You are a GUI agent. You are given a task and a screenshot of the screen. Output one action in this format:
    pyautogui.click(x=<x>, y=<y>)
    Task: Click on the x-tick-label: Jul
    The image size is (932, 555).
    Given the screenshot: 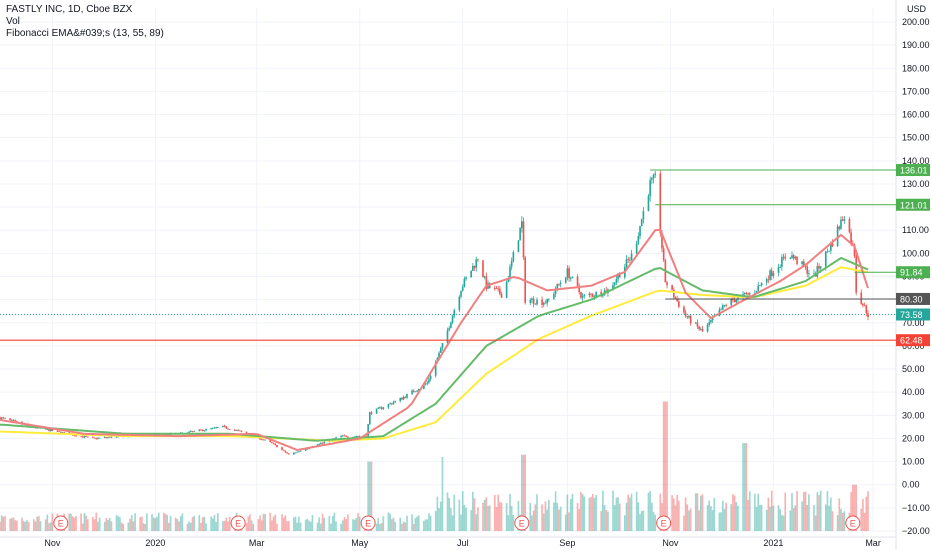 What is the action you would take?
    pyautogui.click(x=463, y=543)
    